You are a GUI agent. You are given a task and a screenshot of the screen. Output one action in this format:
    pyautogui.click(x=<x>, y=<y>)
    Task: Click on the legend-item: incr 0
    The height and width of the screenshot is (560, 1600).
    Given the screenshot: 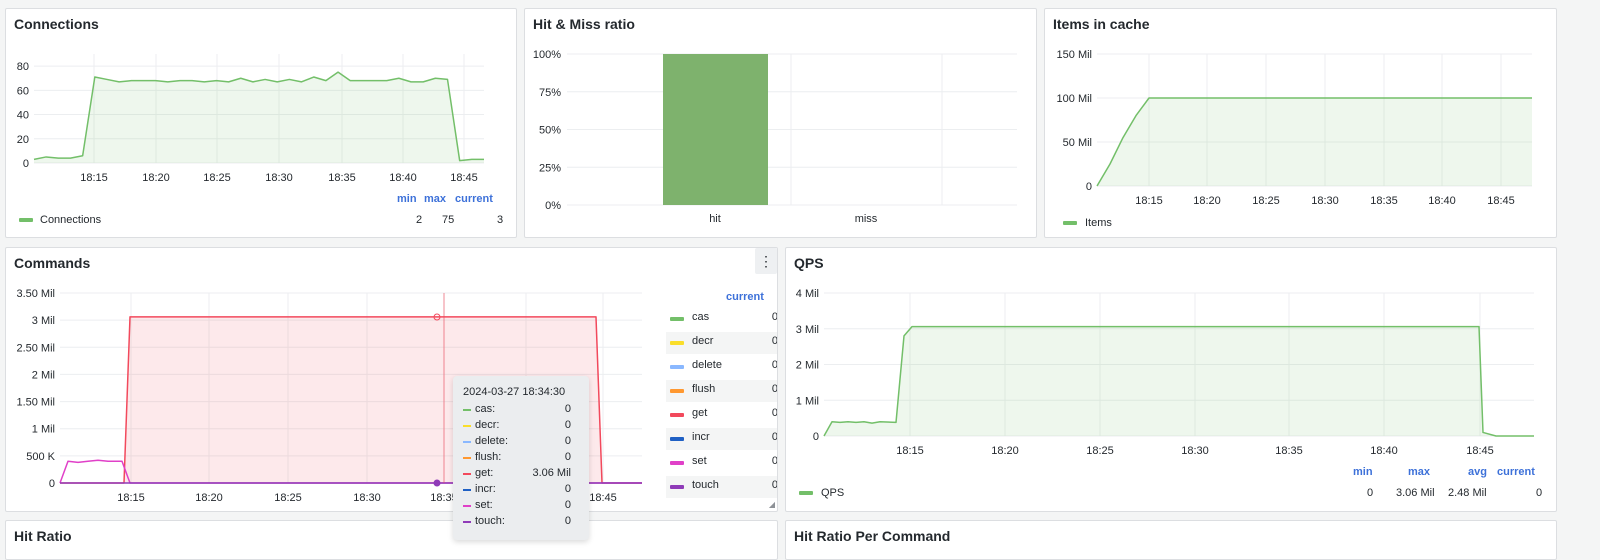 What is the action you would take?
    pyautogui.click(x=721, y=439)
    